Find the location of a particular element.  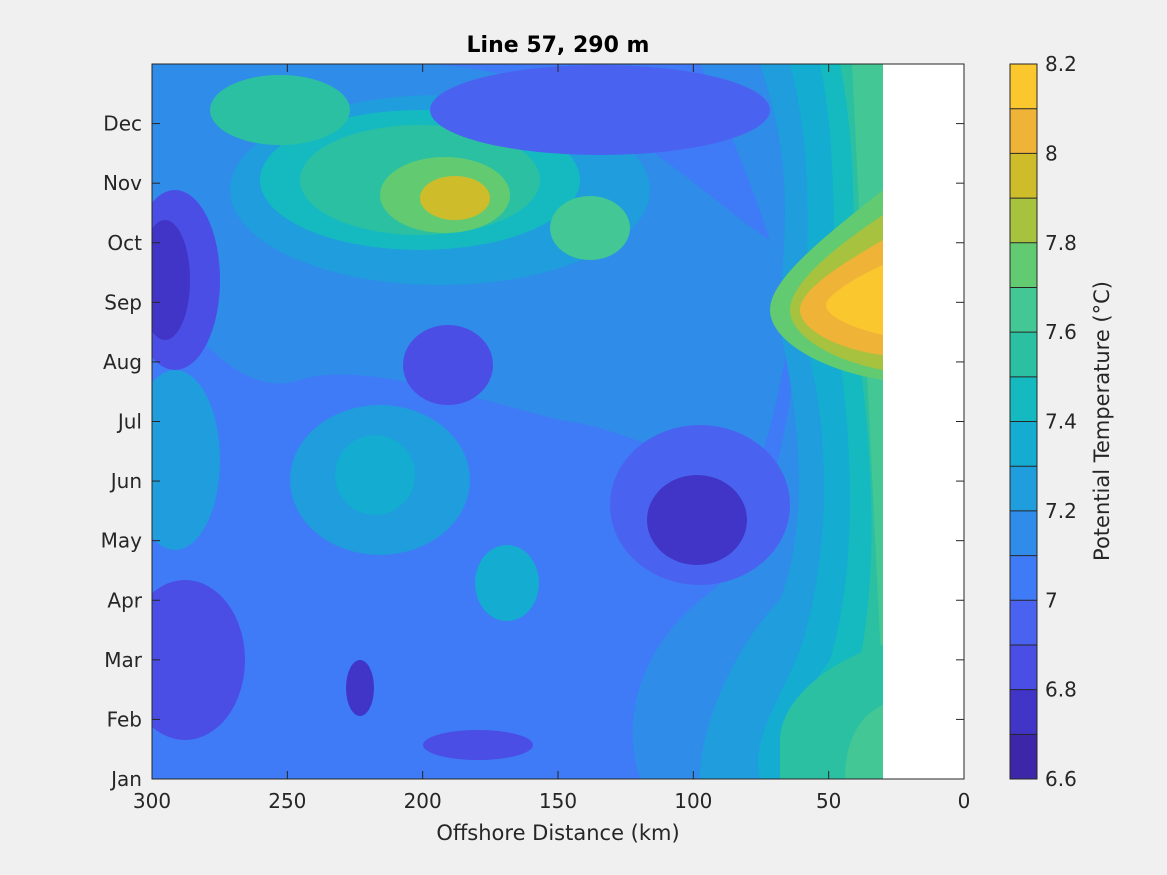

colorbar-tick-label: 7 is located at coordinates (1051, 600).